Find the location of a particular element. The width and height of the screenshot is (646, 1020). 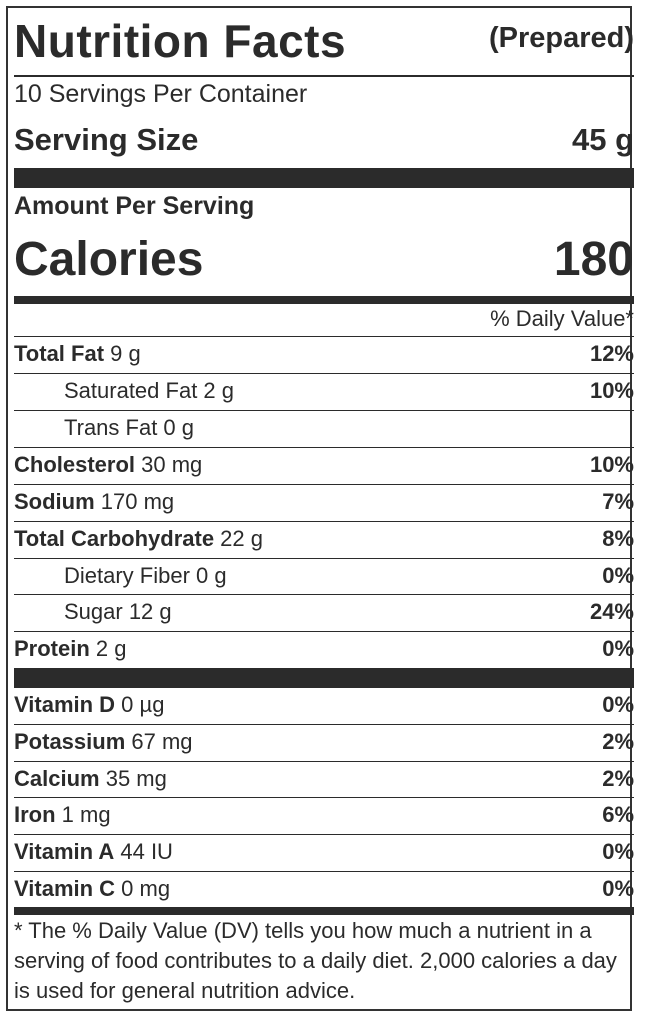

nutrient-row-total-fat: Total Fat 9 g 12% is located at coordinates (324, 355).